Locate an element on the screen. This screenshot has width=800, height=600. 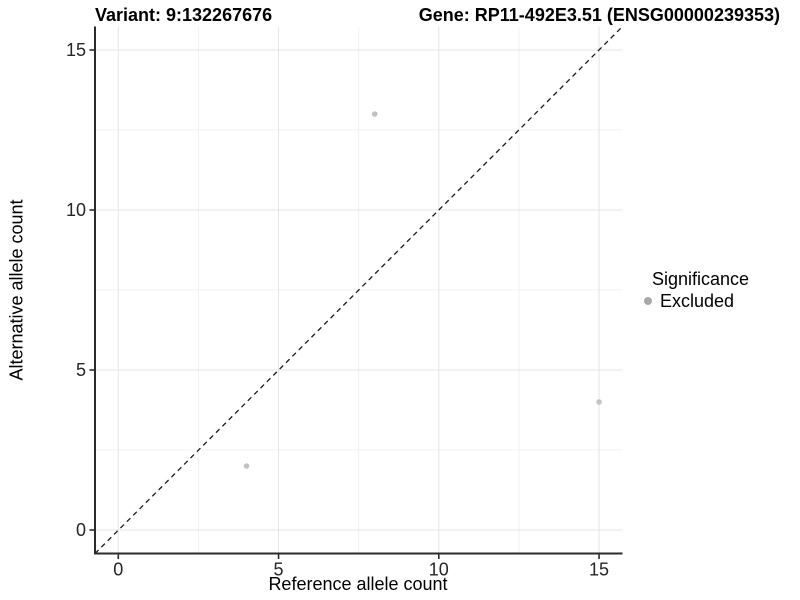
y-tick-label: 5 is located at coordinates (81, 370).